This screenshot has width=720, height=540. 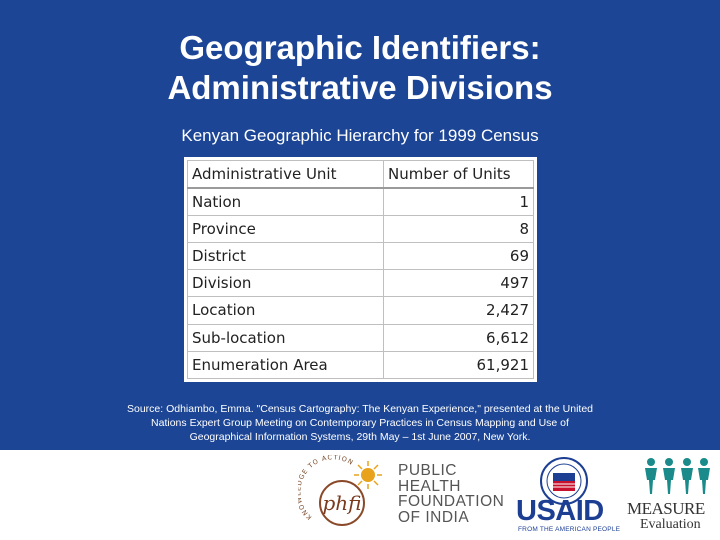 What do you see at coordinates (458, 201) in the screenshot?
I see `count-cell: 1` at bounding box center [458, 201].